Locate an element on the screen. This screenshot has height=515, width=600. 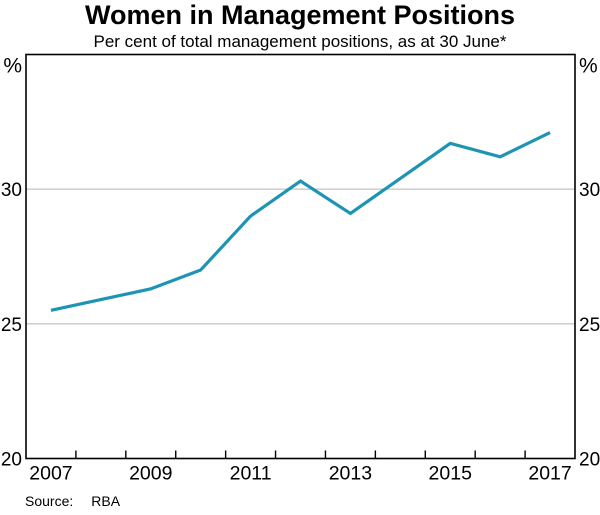
y-axis-unit-right: % is located at coordinates (588, 66).